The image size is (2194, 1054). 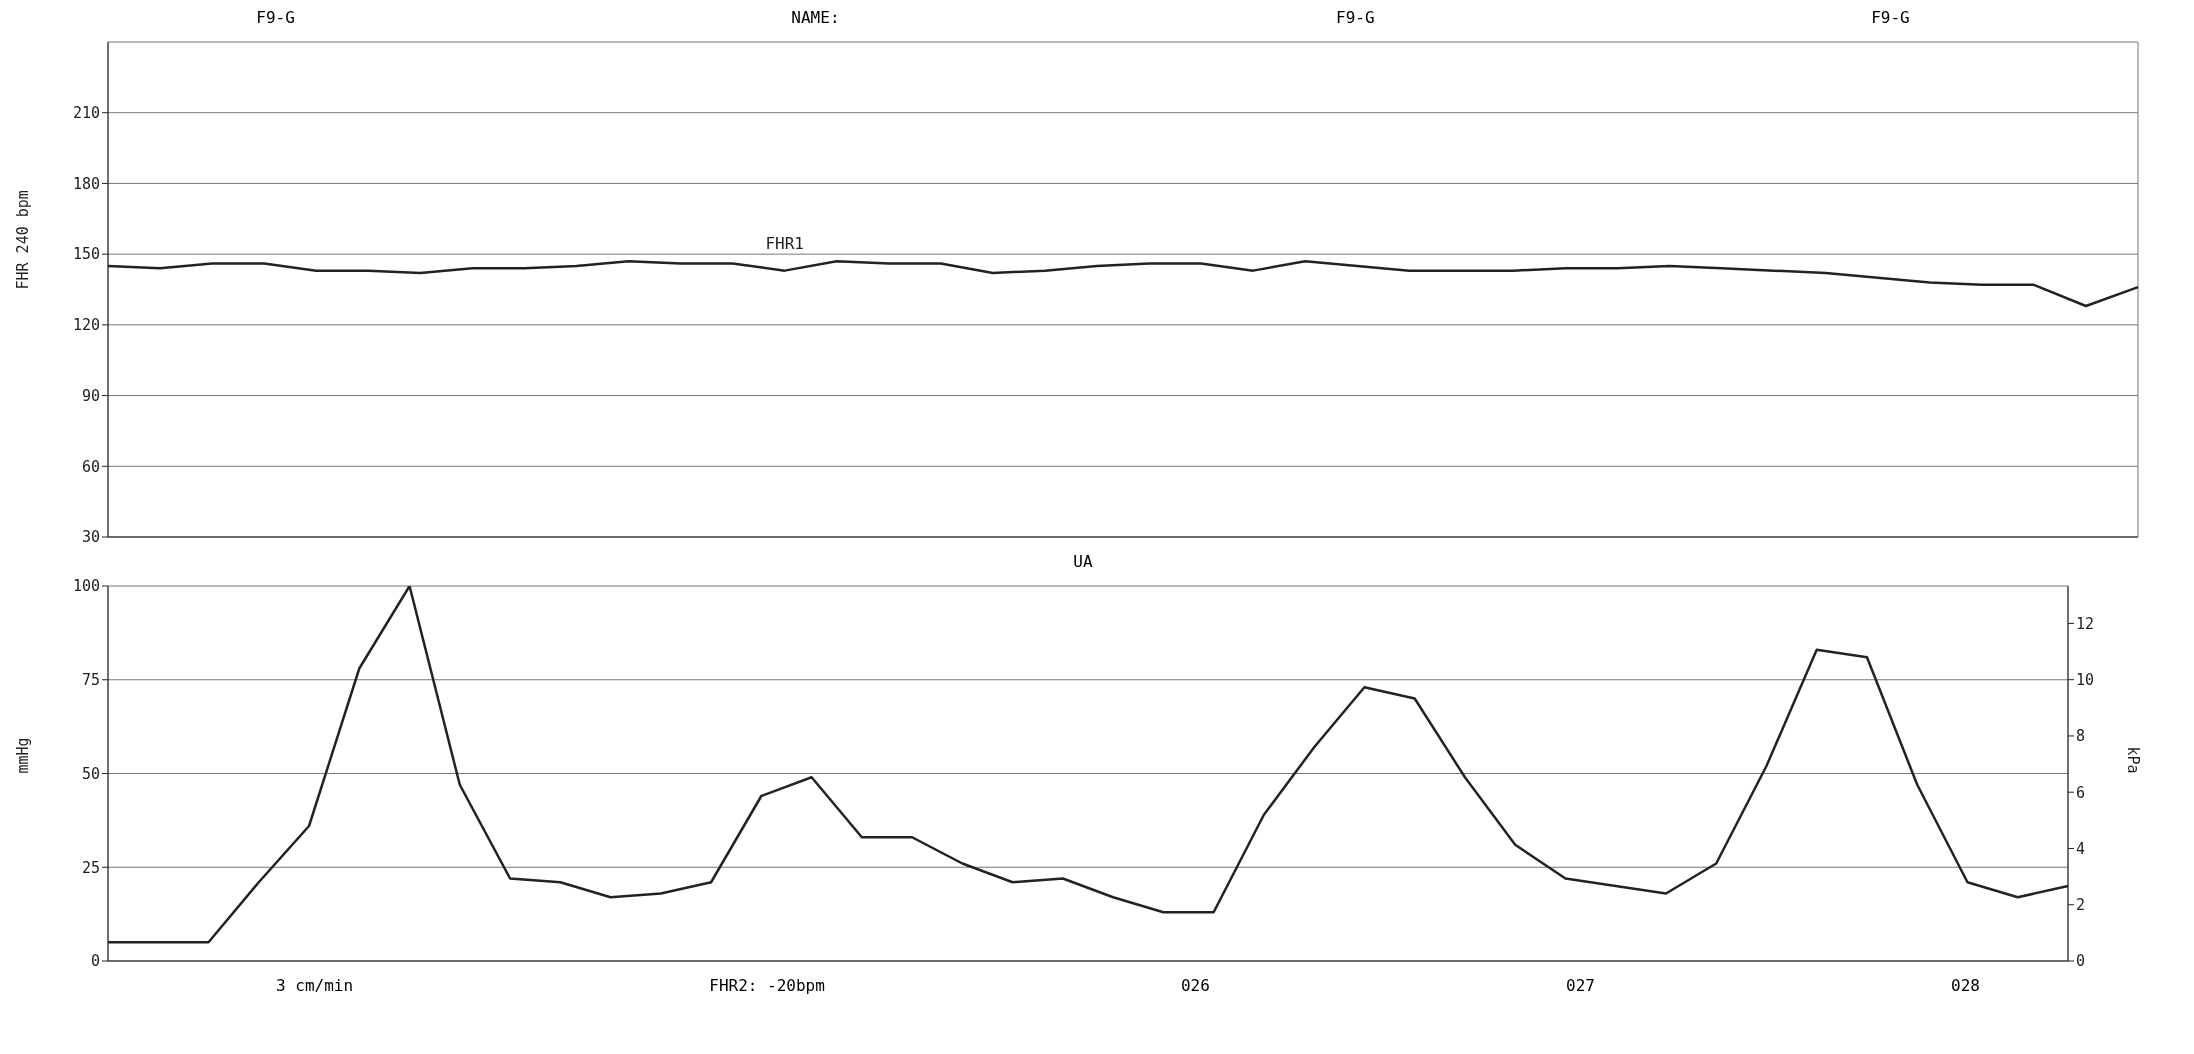 I want to click on y2-tick-label: 6, so click(x=2081, y=792).